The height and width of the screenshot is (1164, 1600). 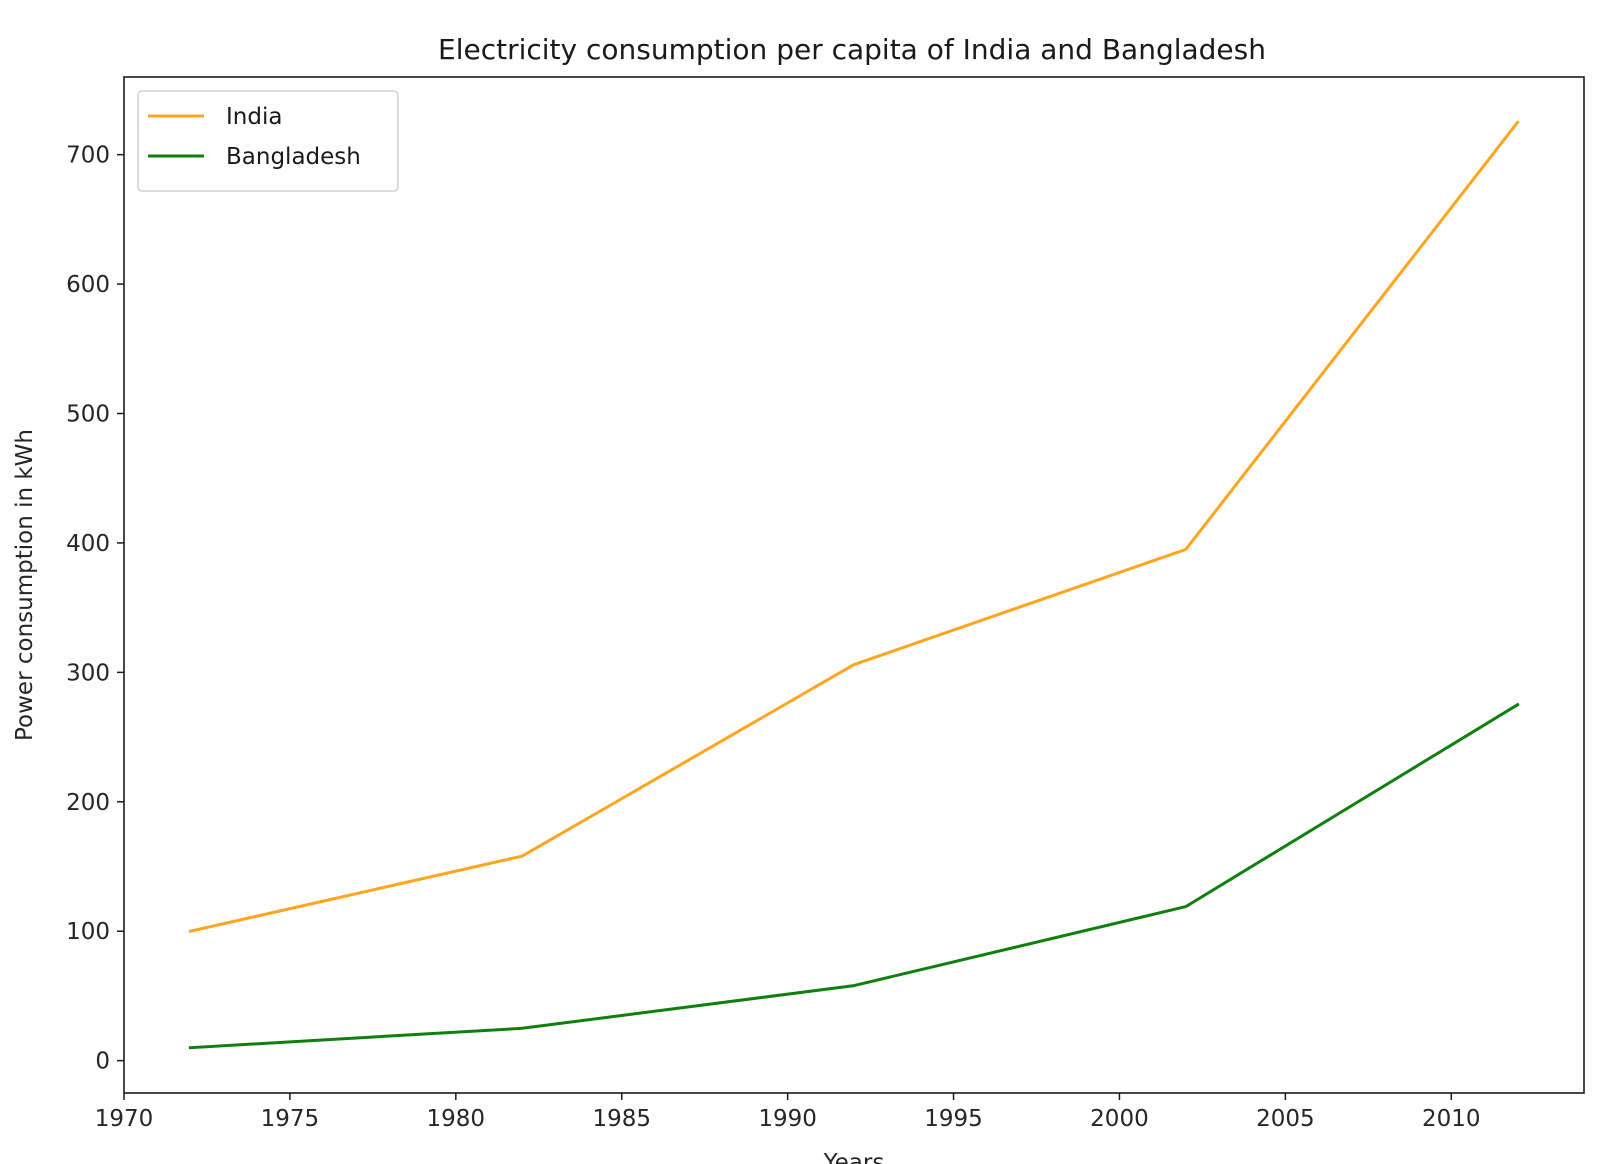 I want to click on y-tick-label: 500, so click(x=88, y=415).